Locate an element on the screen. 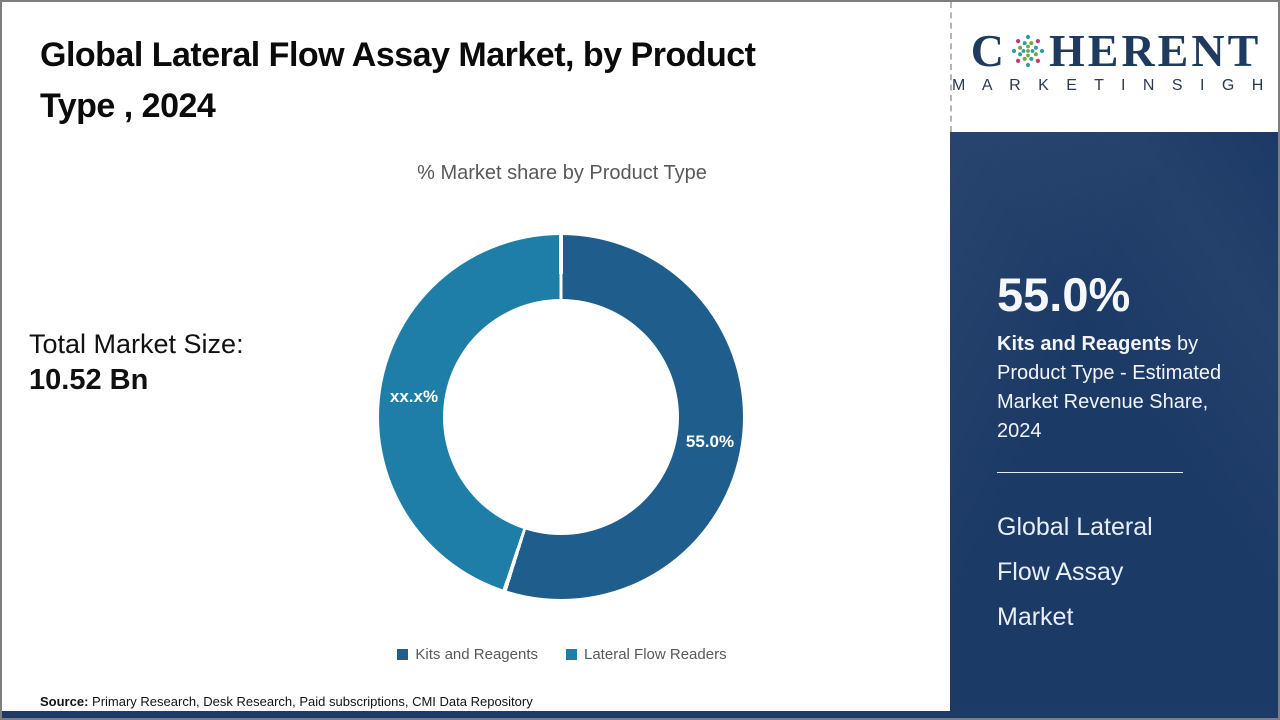 This screenshot has width=1280, height=720. chart-title: % Market share by Product Type is located at coordinates (562, 173).